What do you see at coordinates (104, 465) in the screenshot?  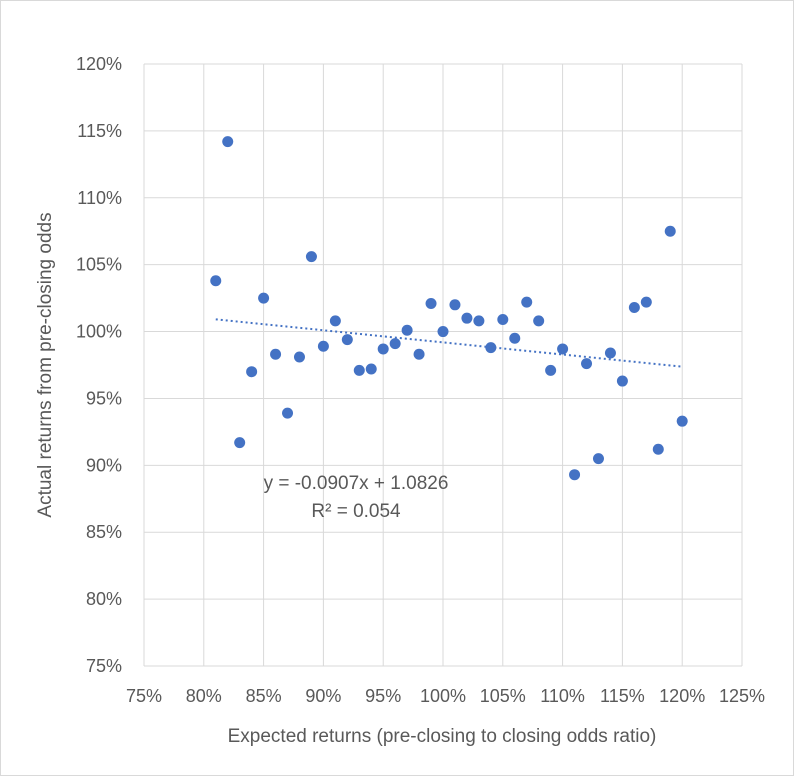 I see `y-tick-label: 90%` at bounding box center [104, 465].